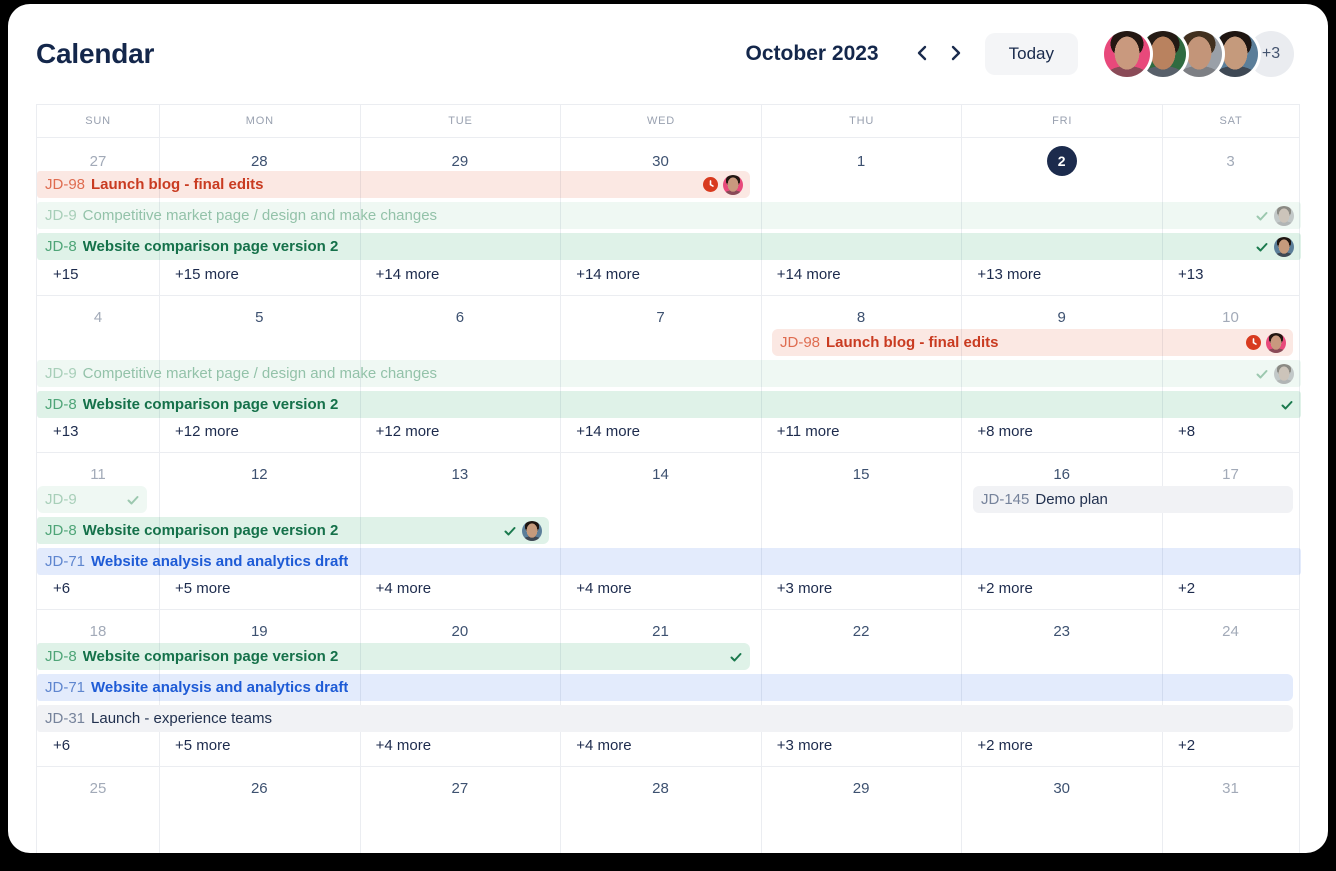 The image size is (1336, 871). I want to click on date-cell: 18, so click(98, 627).